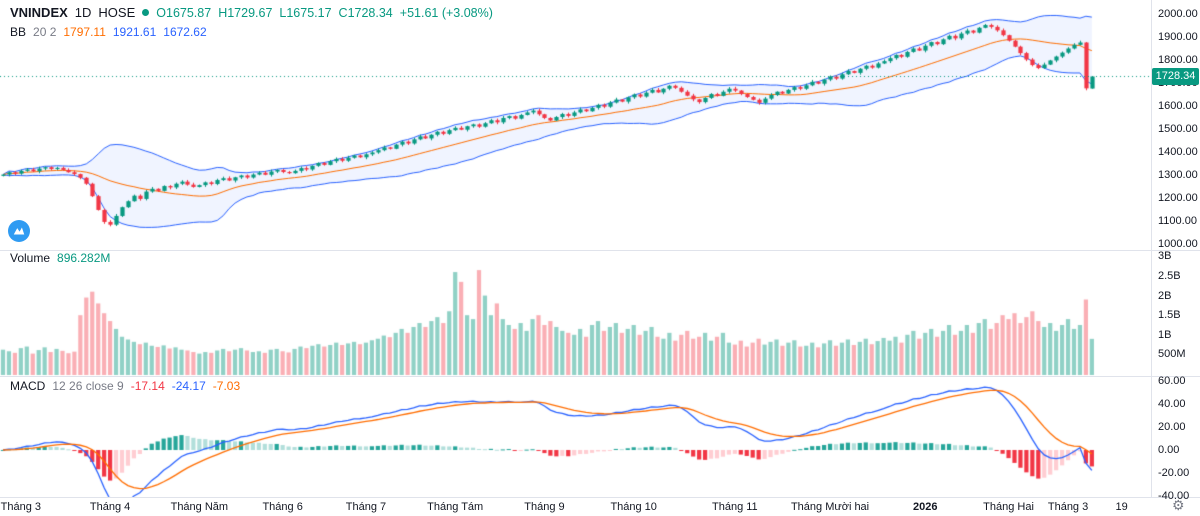 The image size is (1200, 516). What do you see at coordinates (188, 386) in the screenshot?
I see `macd-line-value: -24.17` at bounding box center [188, 386].